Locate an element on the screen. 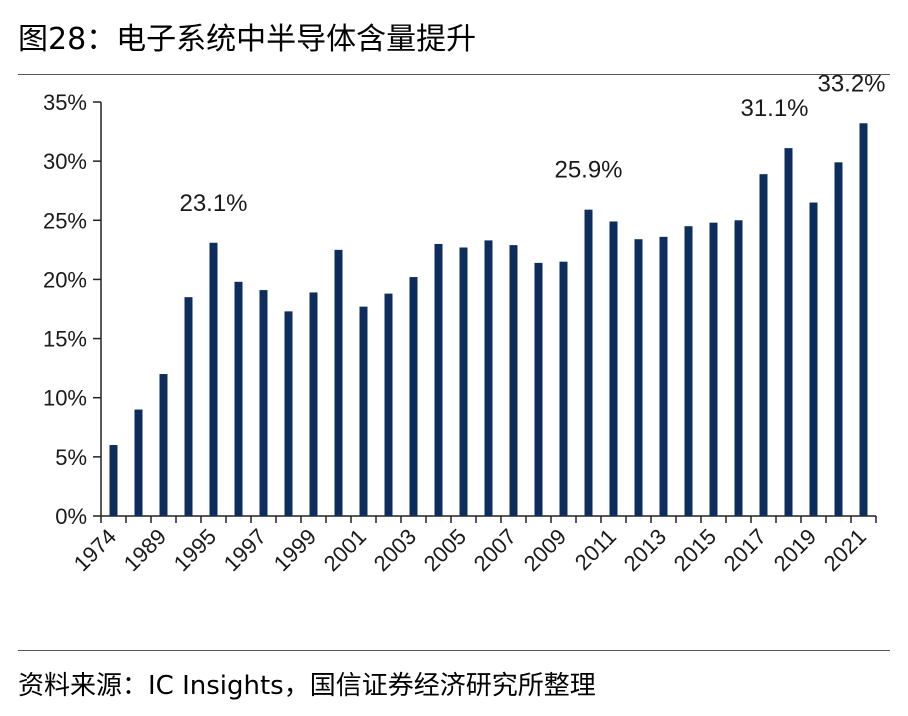 The width and height of the screenshot is (908, 716). data-label: 25.9% is located at coordinates (588, 170).